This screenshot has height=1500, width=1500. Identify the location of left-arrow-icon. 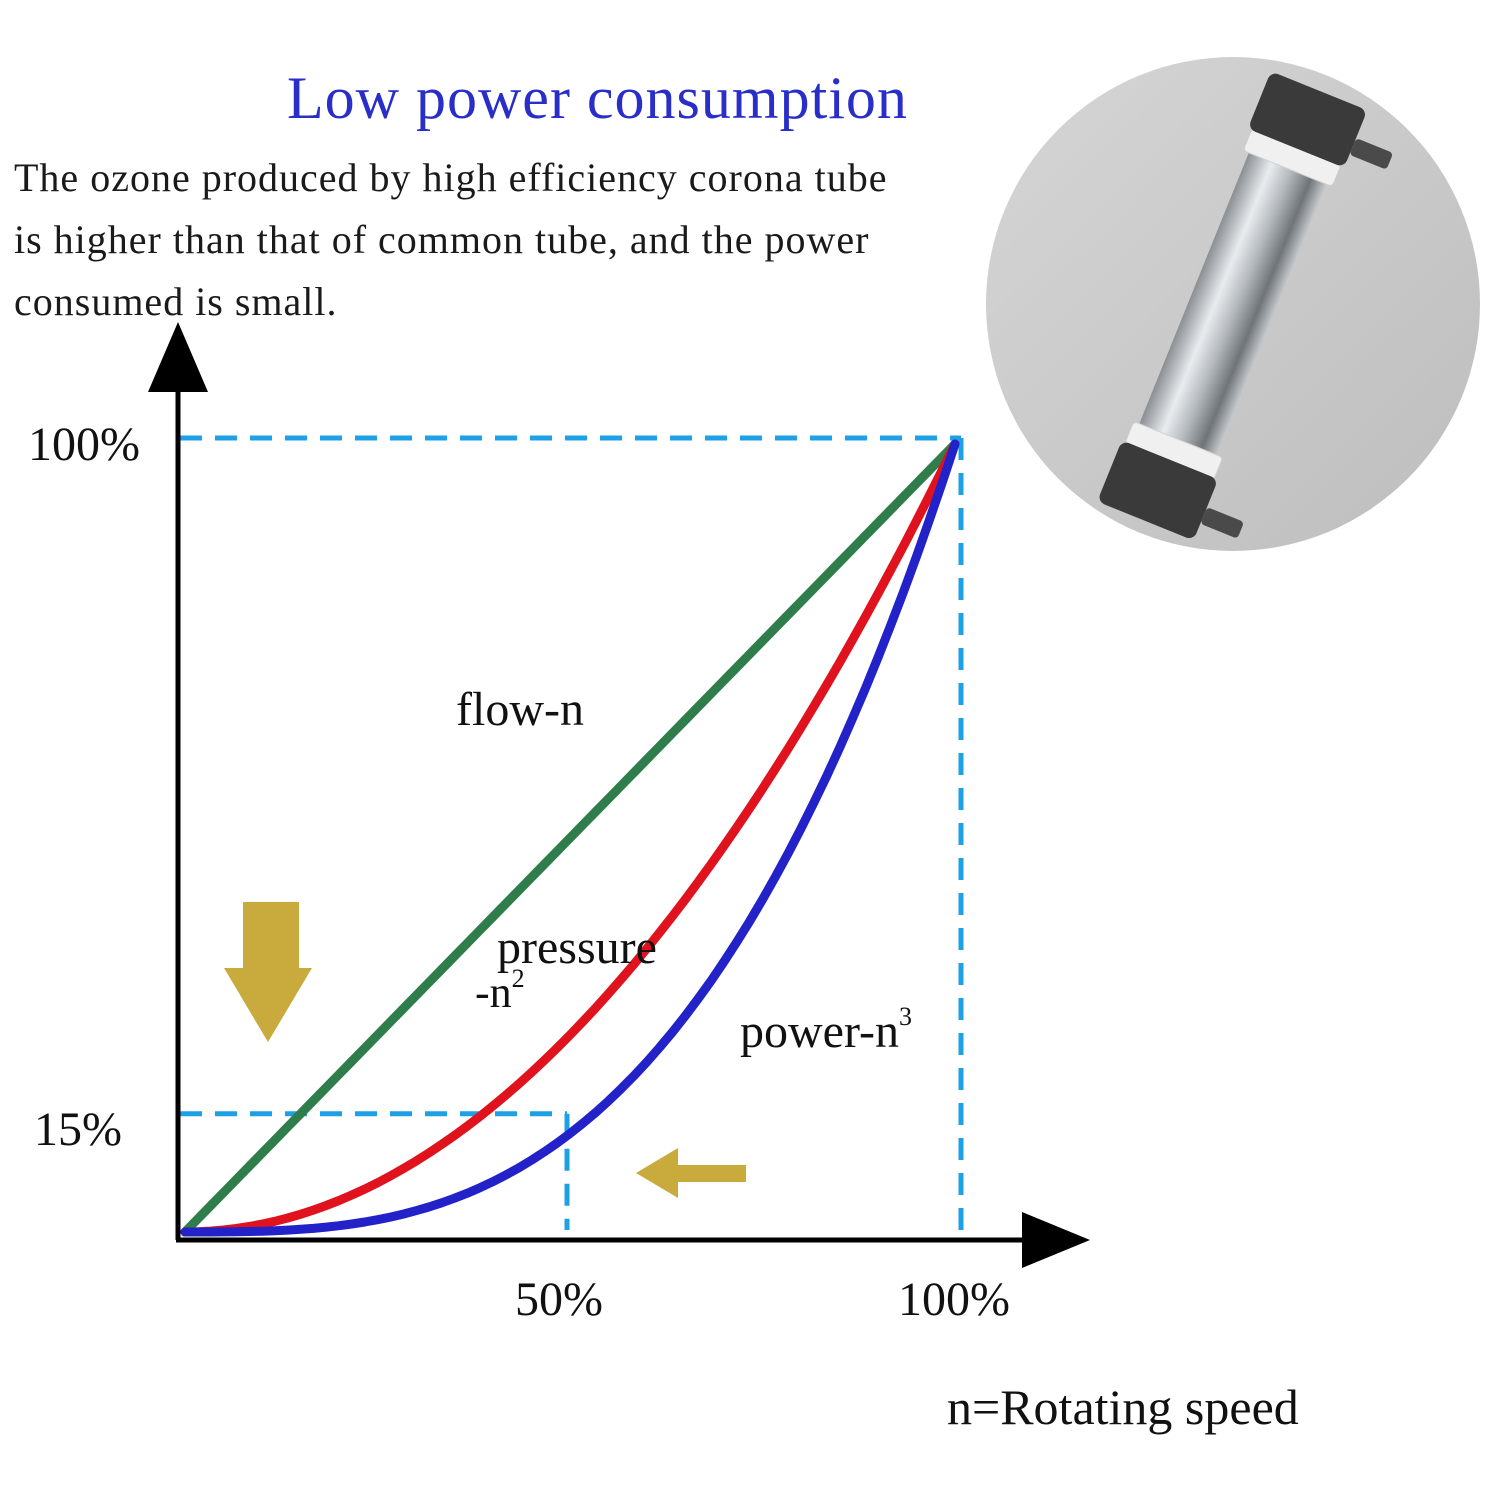
(691, 1173).